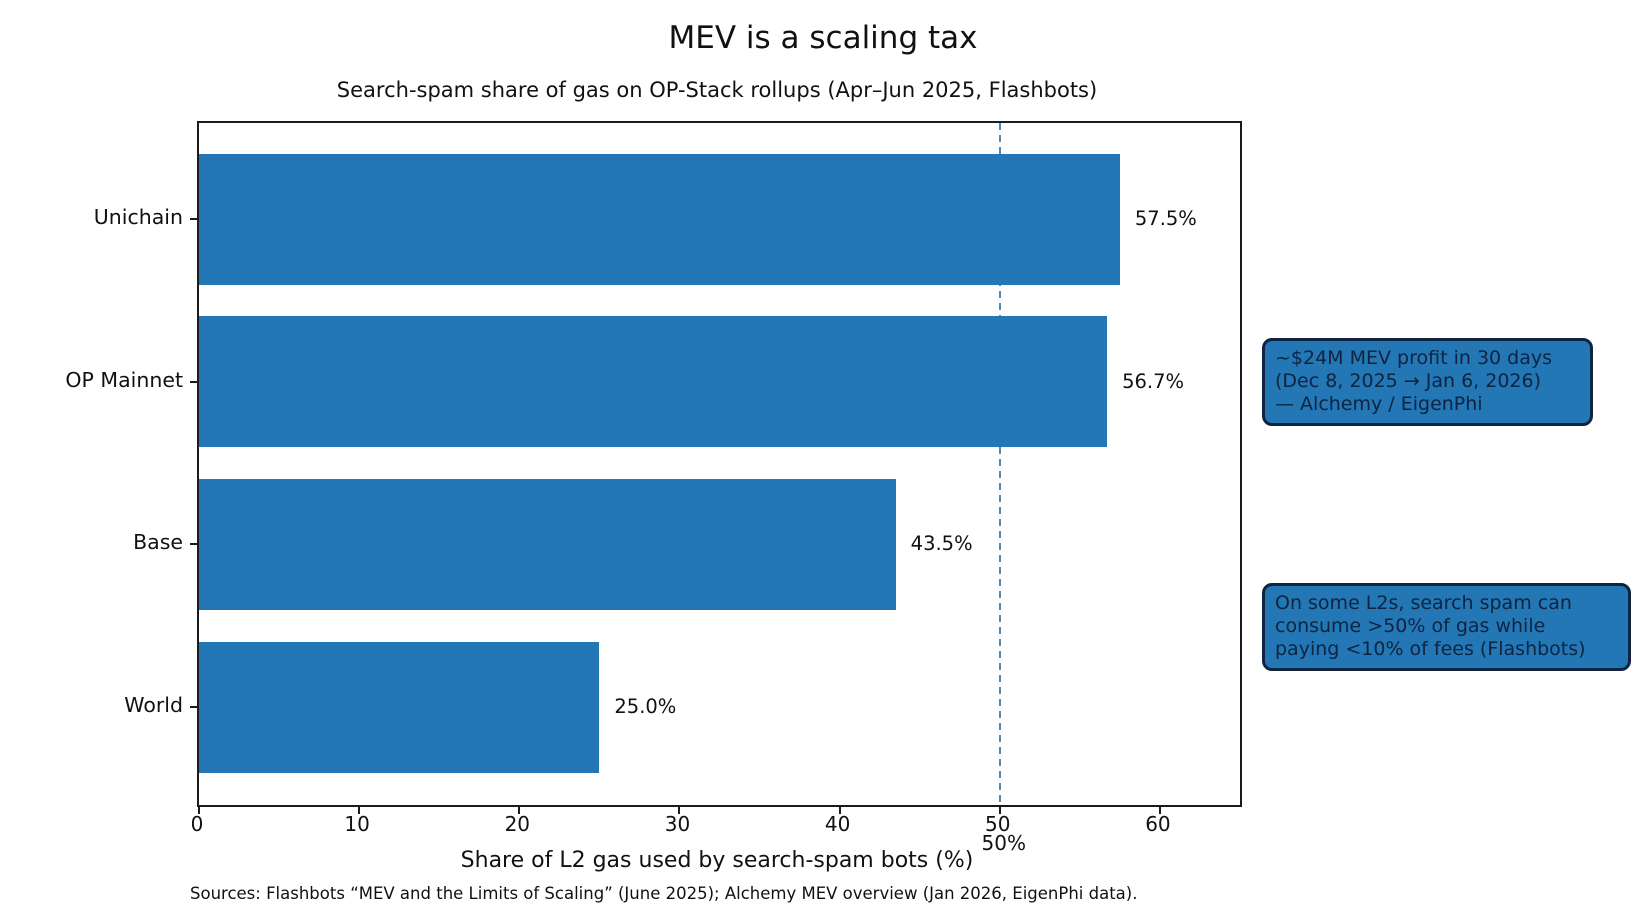  What do you see at coordinates (823, 38) in the screenshot?
I see `chart-title: MEV is a scaling tax` at bounding box center [823, 38].